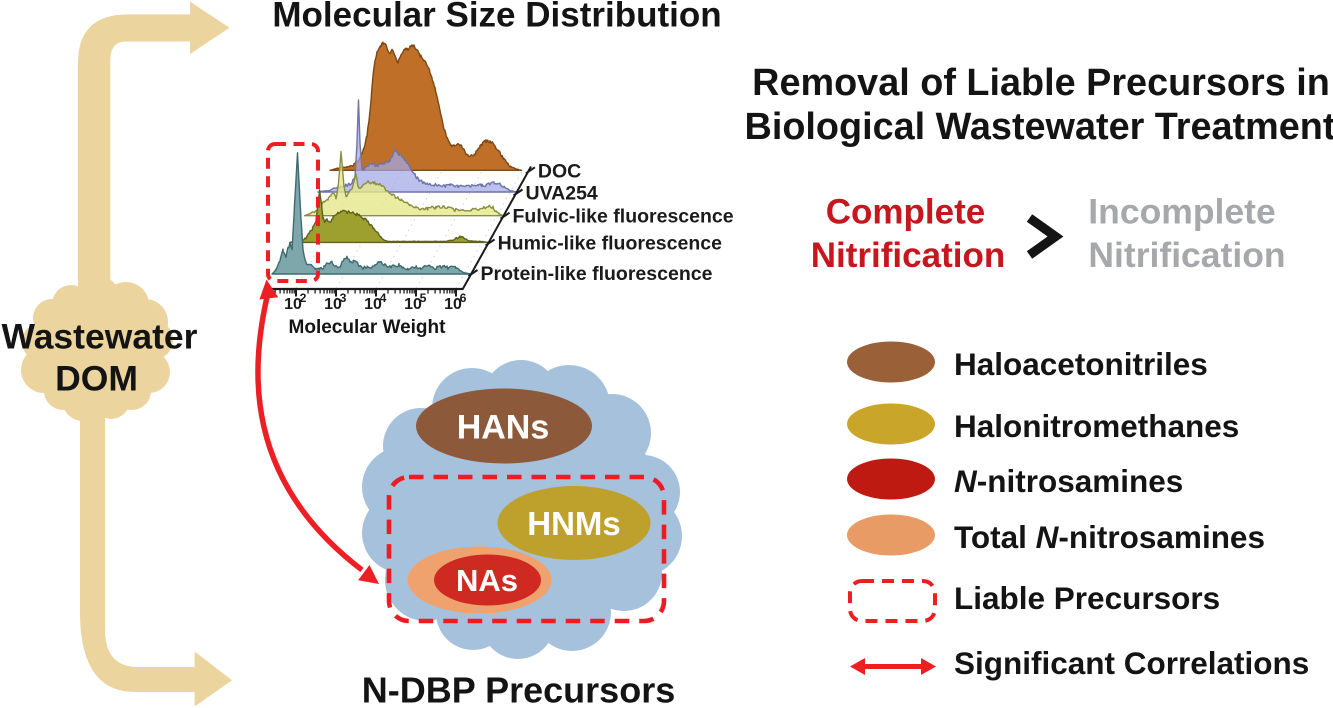 The height and width of the screenshot is (708, 1333). I want to click on svg-text: Significant Correlations, so click(1131, 663).